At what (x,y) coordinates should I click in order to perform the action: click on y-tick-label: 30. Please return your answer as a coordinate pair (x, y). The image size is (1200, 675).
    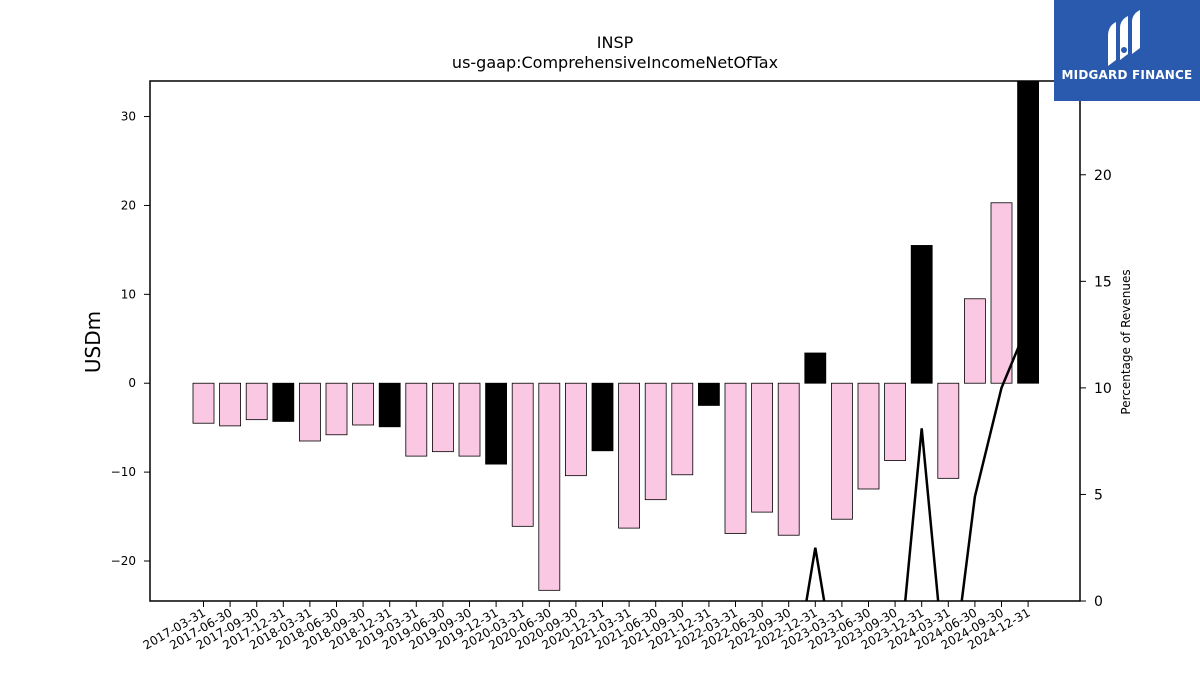
    Looking at the image, I should click on (128, 117).